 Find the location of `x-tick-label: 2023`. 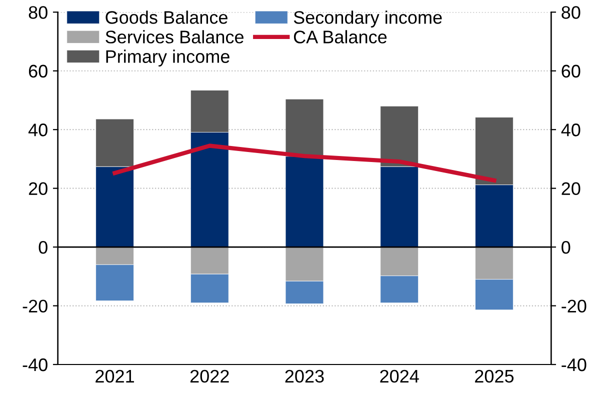

x-tick-label: 2023 is located at coordinates (304, 376).